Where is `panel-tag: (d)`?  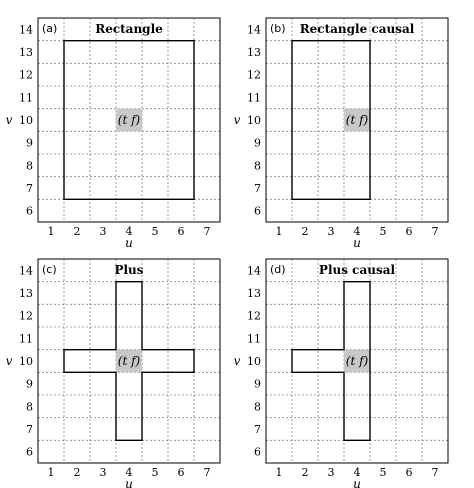
panel-tag: (d) is located at coordinates (278, 269).